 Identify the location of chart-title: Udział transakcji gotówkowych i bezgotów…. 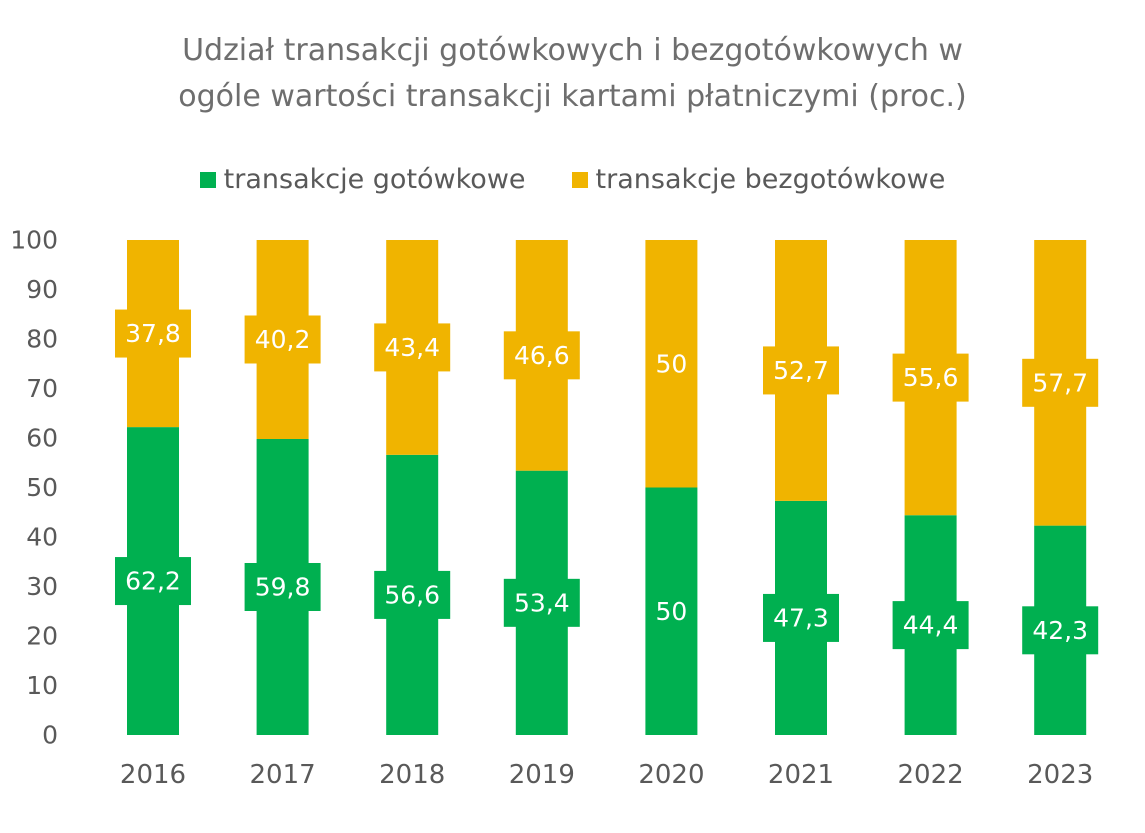
(572, 74).